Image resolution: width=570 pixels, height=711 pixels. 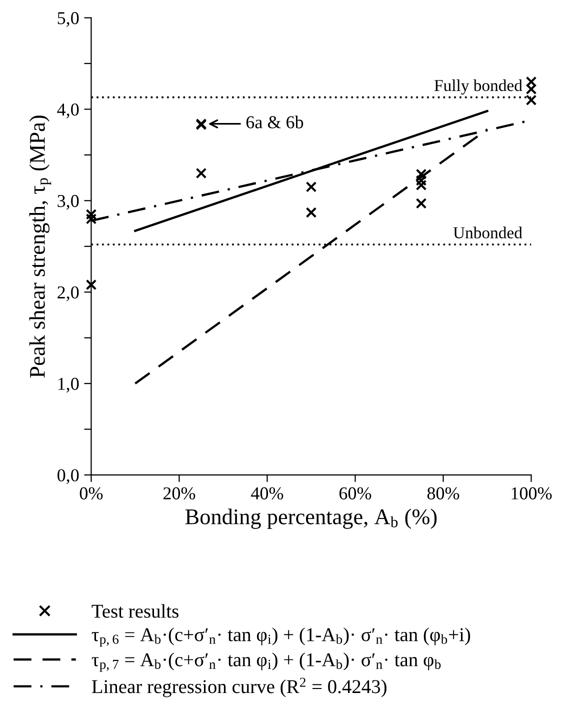 I want to click on y-tick-label: 1,0, so click(x=68, y=385).